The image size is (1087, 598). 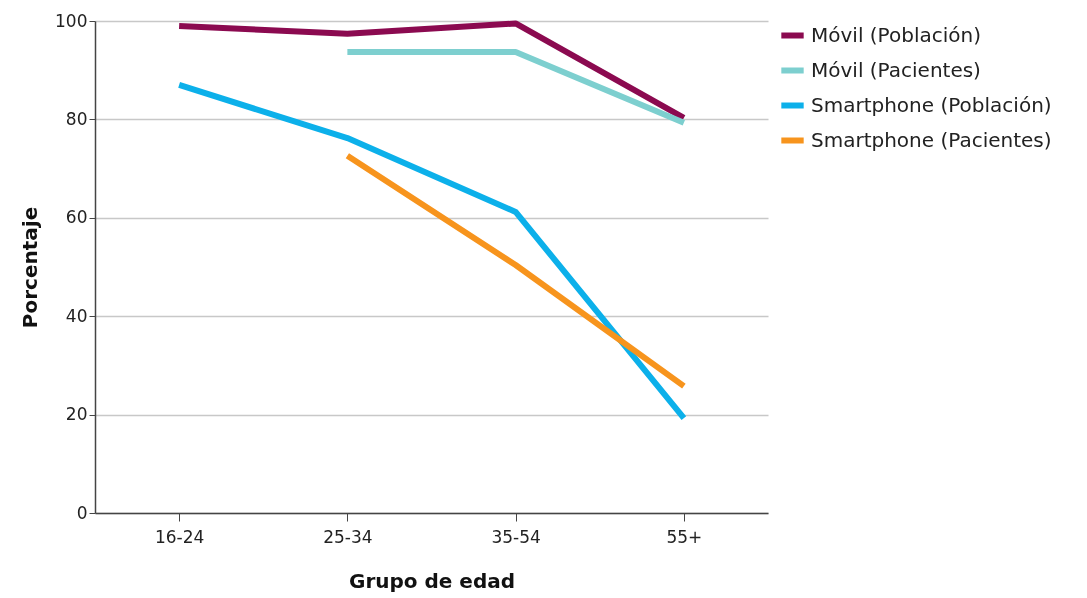 I want to click on x-tick-label: 35-54, so click(x=516, y=536).